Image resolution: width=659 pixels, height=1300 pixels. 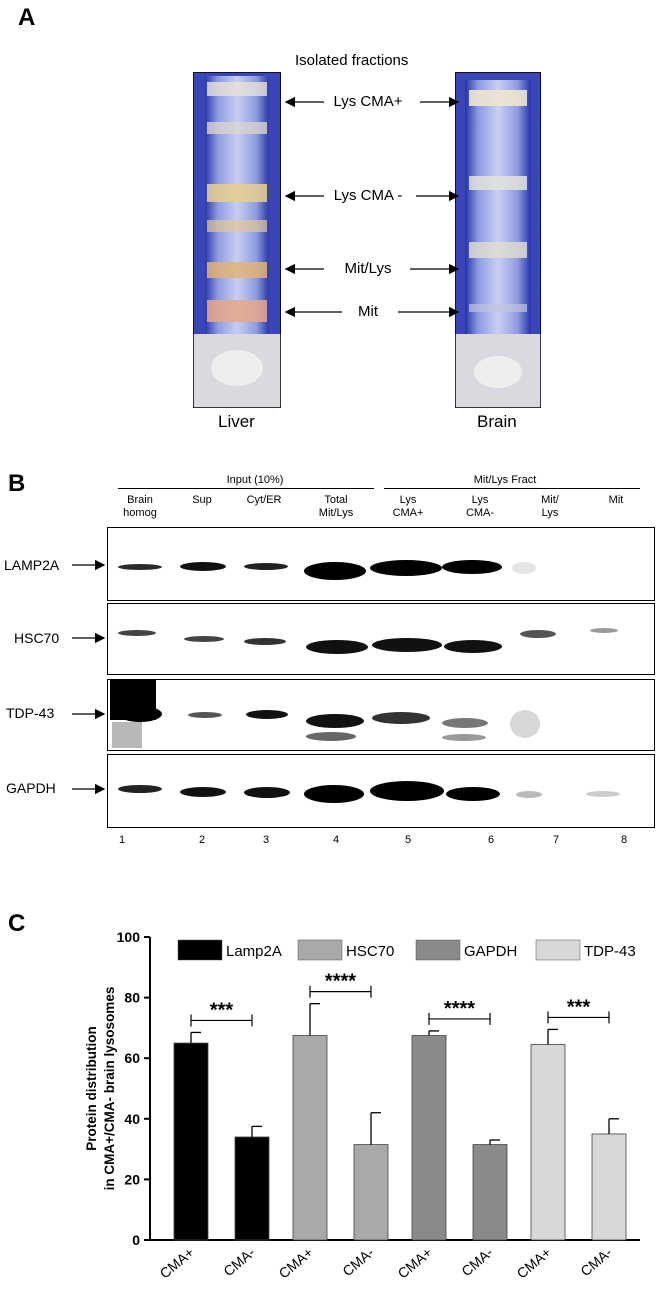 What do you see at coordinates (202, 500) in the screenshot?
I see `lane-header: Sup` at bounding box center [202, 500].